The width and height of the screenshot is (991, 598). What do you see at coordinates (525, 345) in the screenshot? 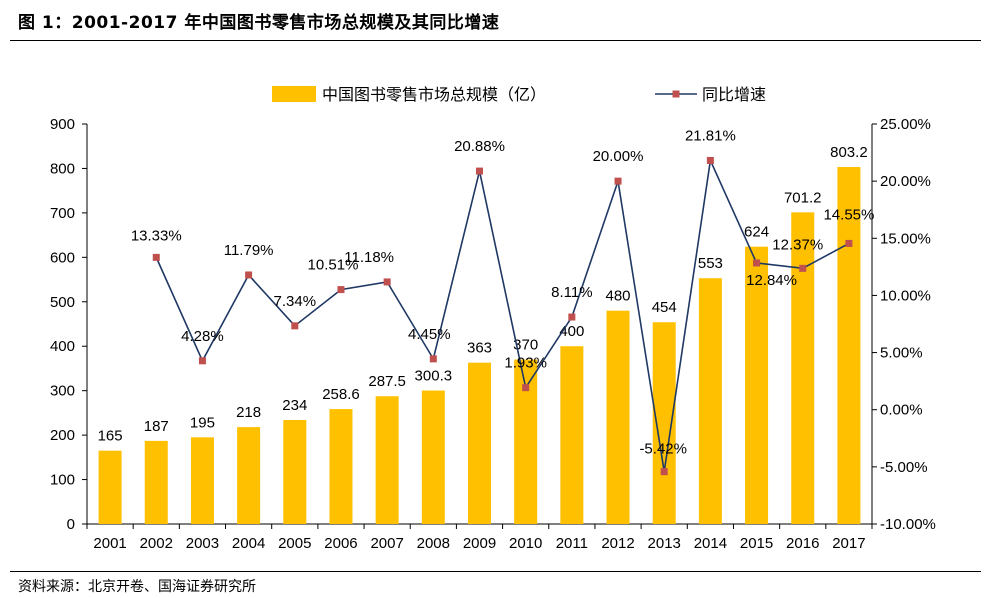
I see `bar-value-label: 370` at bounding box center [525, 345].